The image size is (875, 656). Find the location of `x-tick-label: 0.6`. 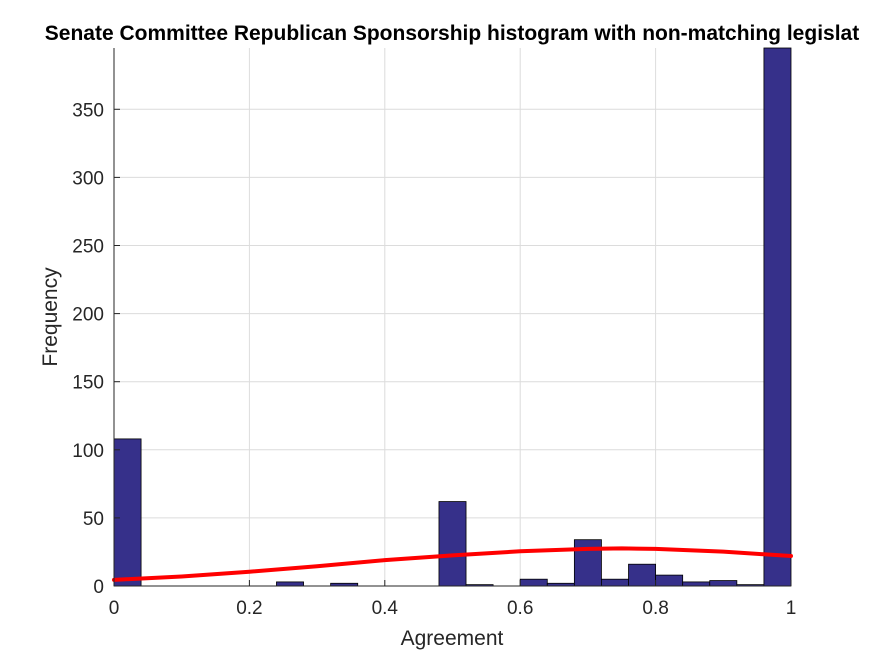

x-tick-label: 0.6 is located at coordinates (520, 608).